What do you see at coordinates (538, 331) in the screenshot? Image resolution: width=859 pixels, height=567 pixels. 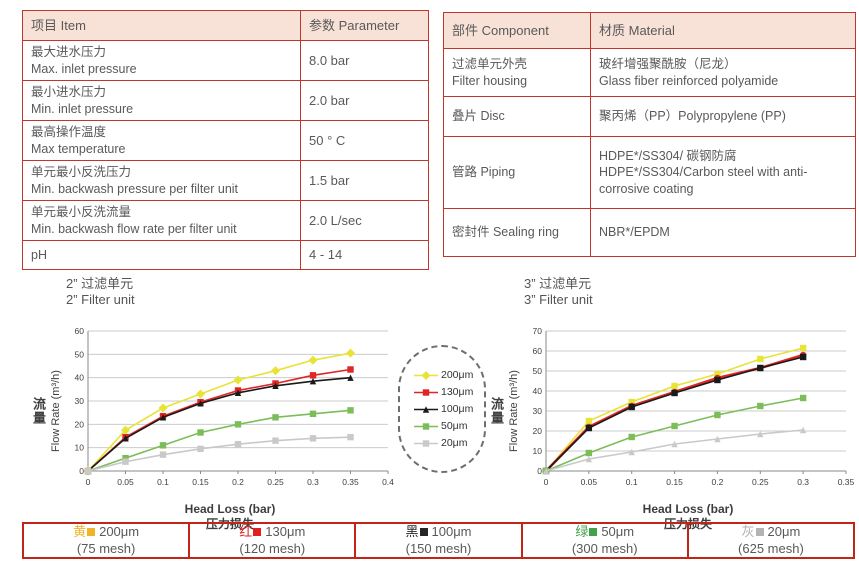 I see `svg-text: 70` at bounding box center [538, 331].